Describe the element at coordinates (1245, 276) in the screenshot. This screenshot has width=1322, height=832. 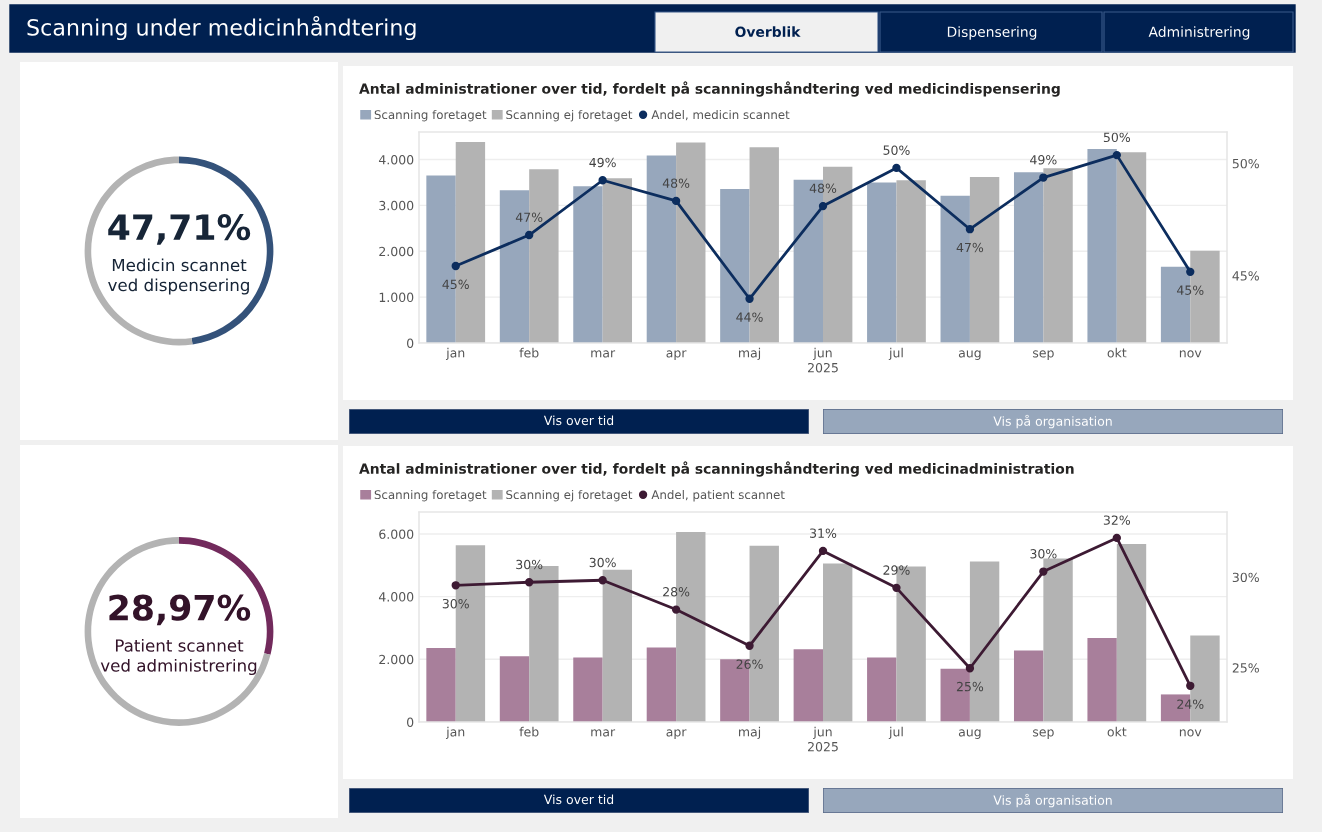
I see `y2-tick-label: 45%` at that location.